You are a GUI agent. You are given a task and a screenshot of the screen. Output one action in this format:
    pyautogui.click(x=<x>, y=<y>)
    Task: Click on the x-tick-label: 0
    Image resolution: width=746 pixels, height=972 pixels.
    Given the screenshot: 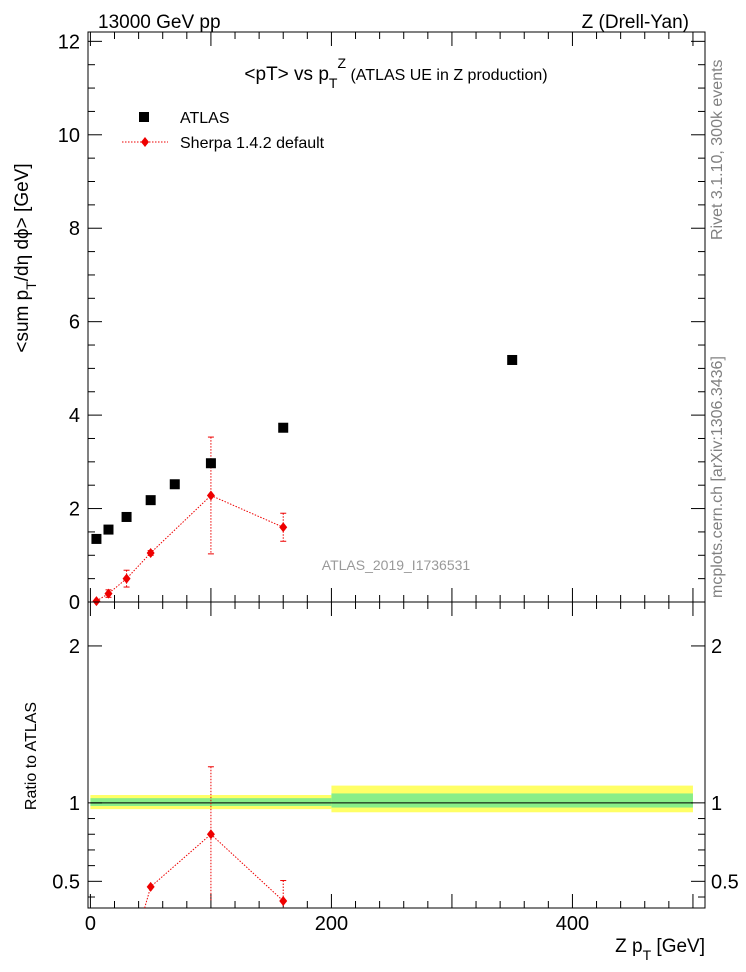 What is the action you would take?
    pyautogui.click(x=90, y=924)
    